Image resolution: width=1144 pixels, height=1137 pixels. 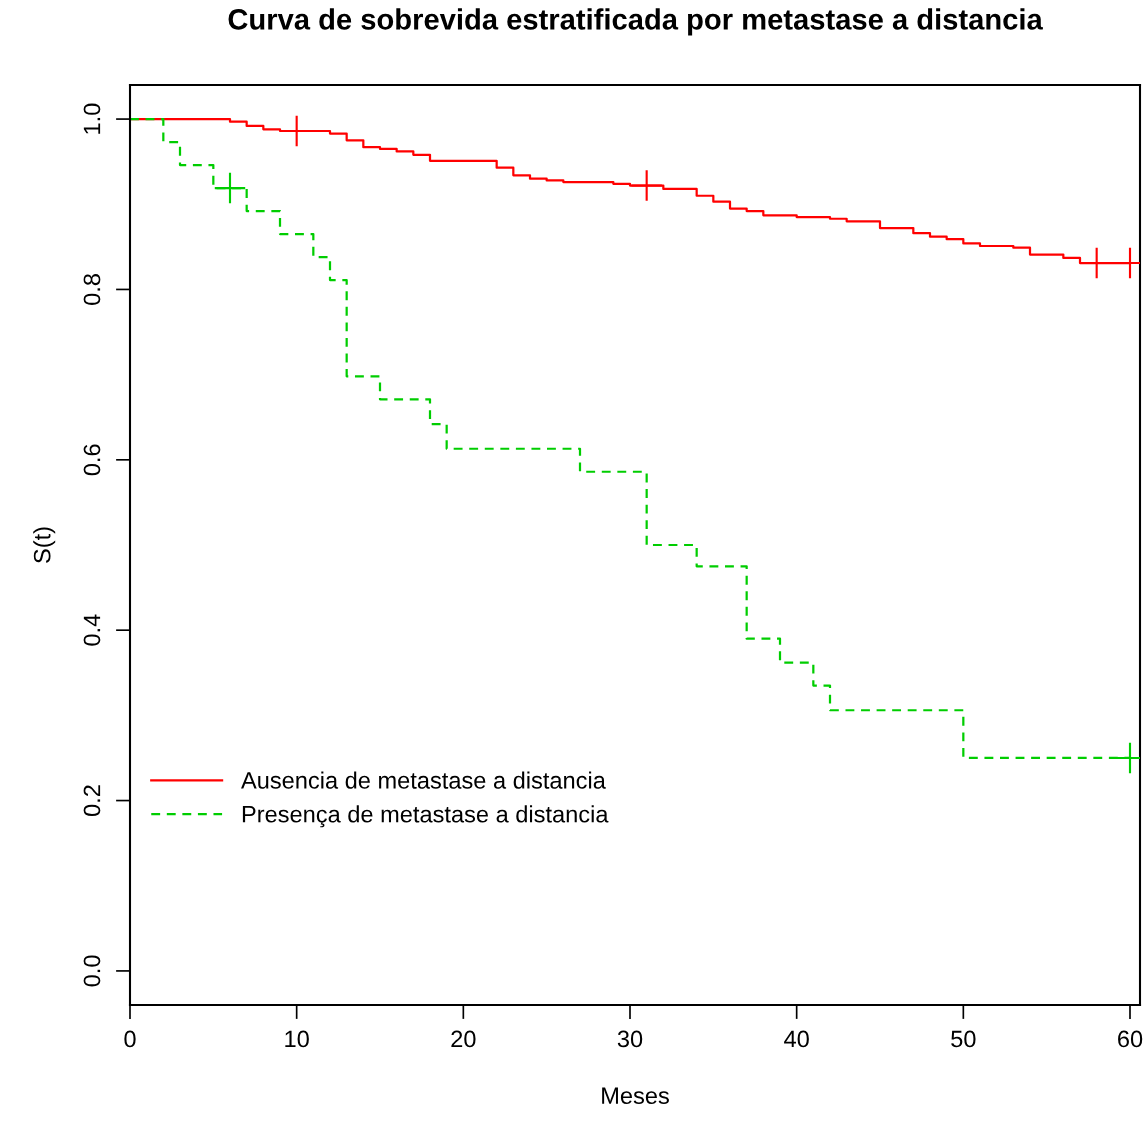 What do you see at coordinates (92, 630) in the screenshot?
I see `y-tick-label: 0.4` at bounding box center [92, 630].